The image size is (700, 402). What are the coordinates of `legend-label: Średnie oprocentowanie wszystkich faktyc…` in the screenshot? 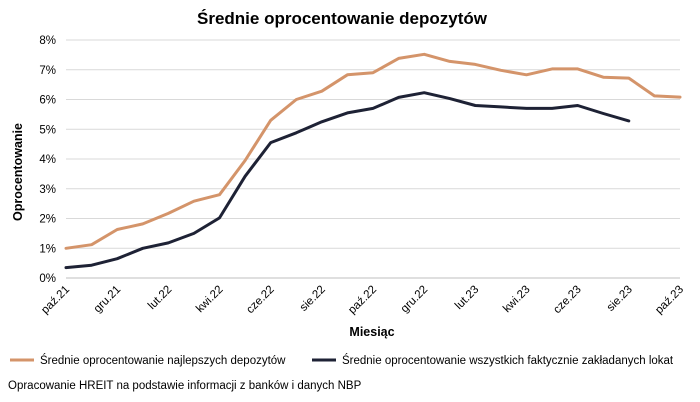 It's located at (508, 360).